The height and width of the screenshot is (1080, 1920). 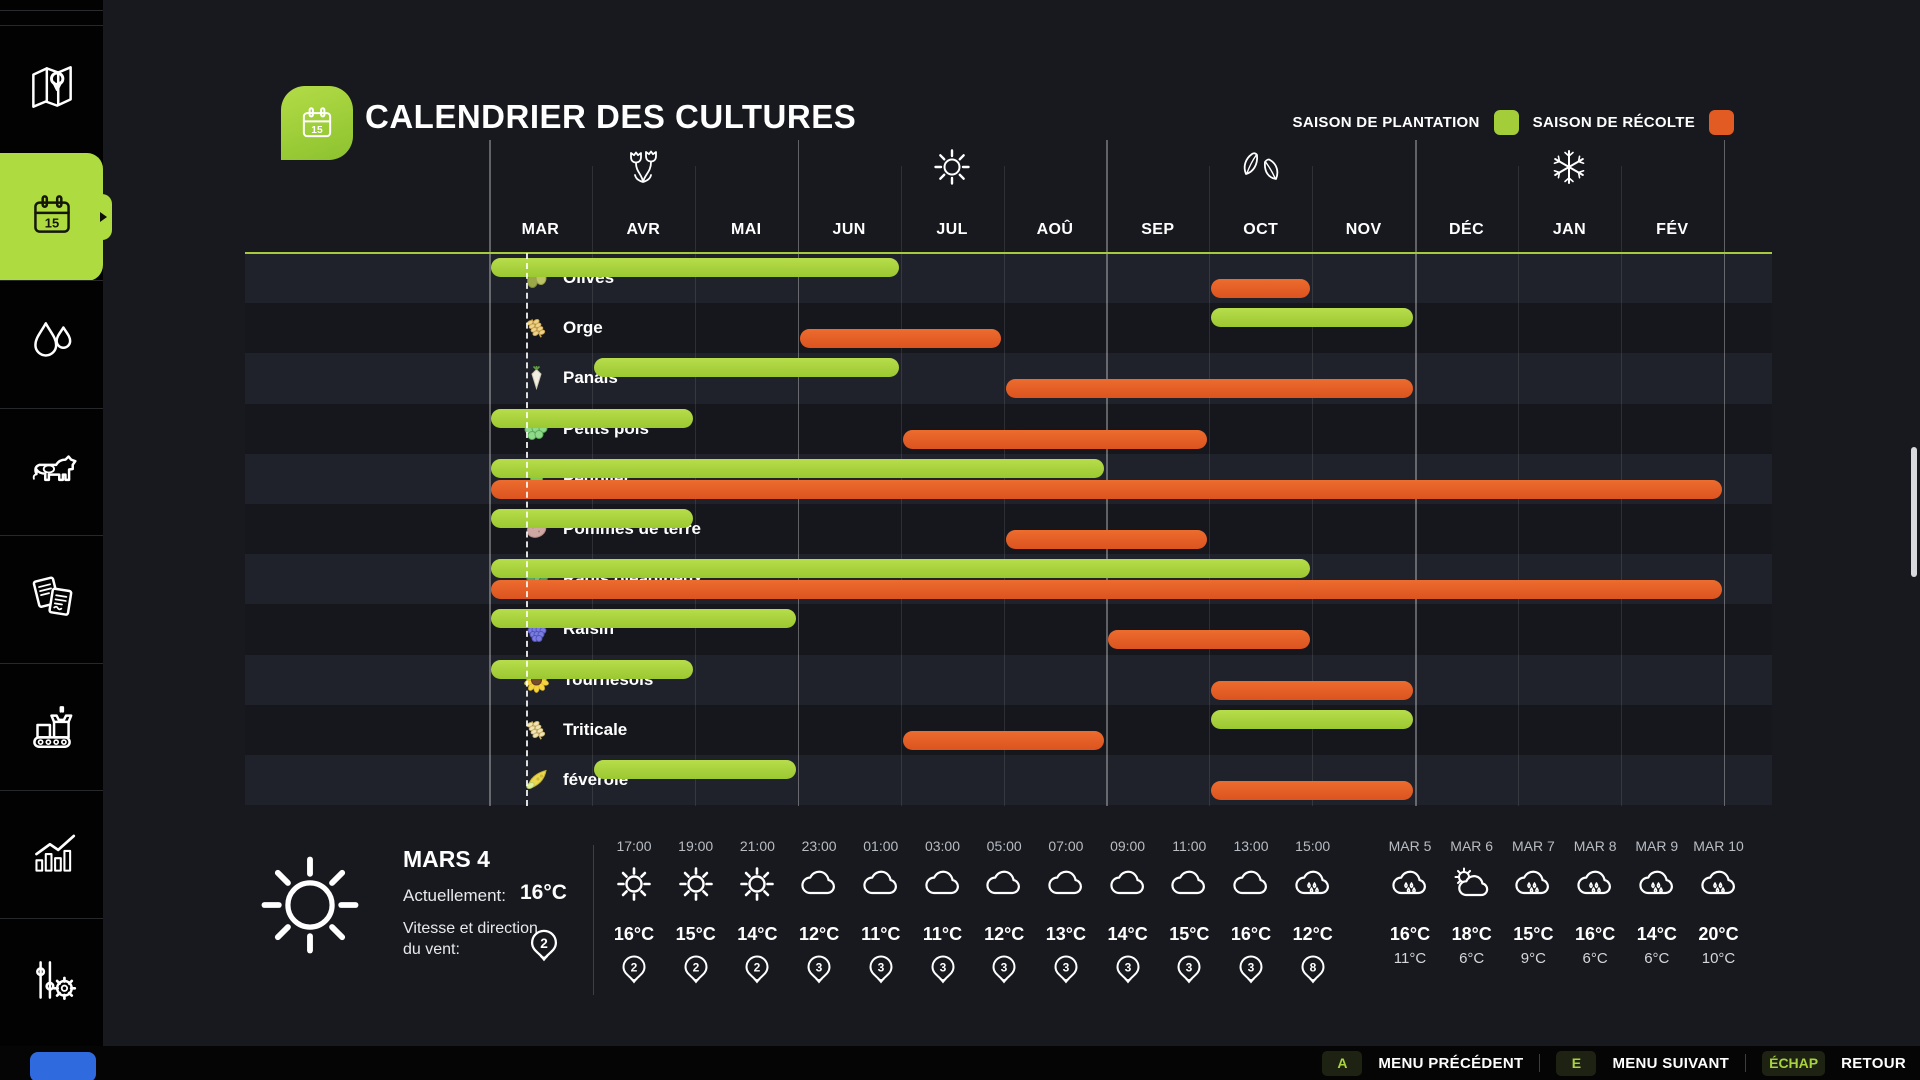 I want to click on crop-row-sunflower: Tournesols, so click(x=1008, y=679).